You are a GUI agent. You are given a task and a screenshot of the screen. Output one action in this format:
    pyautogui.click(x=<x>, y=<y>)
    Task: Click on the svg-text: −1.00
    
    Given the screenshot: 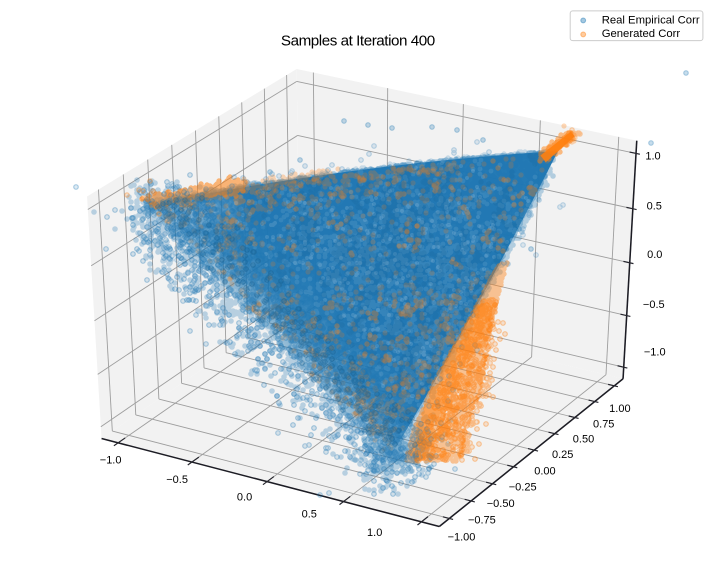 What is the action you would take?
    pyautogui.click(x=462, y=537)
    